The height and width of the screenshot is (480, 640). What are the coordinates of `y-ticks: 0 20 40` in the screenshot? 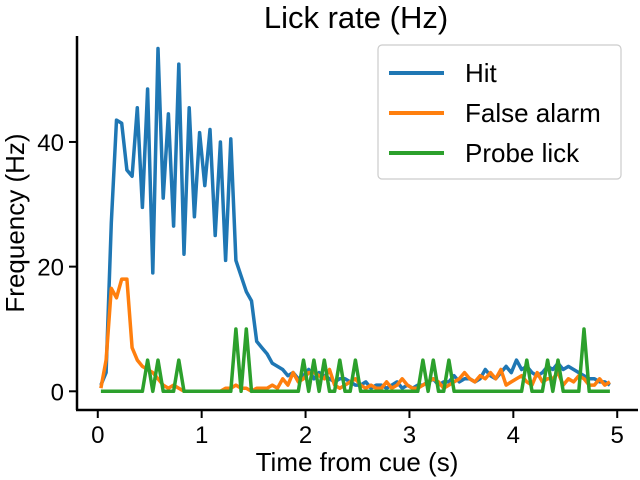 It's located at (57, 268).